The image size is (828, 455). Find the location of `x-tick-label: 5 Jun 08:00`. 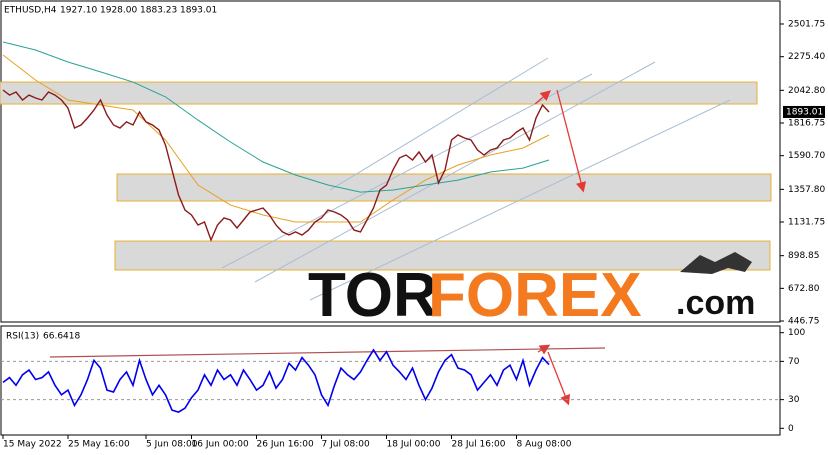

x-tick-label: 5 Jun 08:00 is located at coordinates (172, 445).